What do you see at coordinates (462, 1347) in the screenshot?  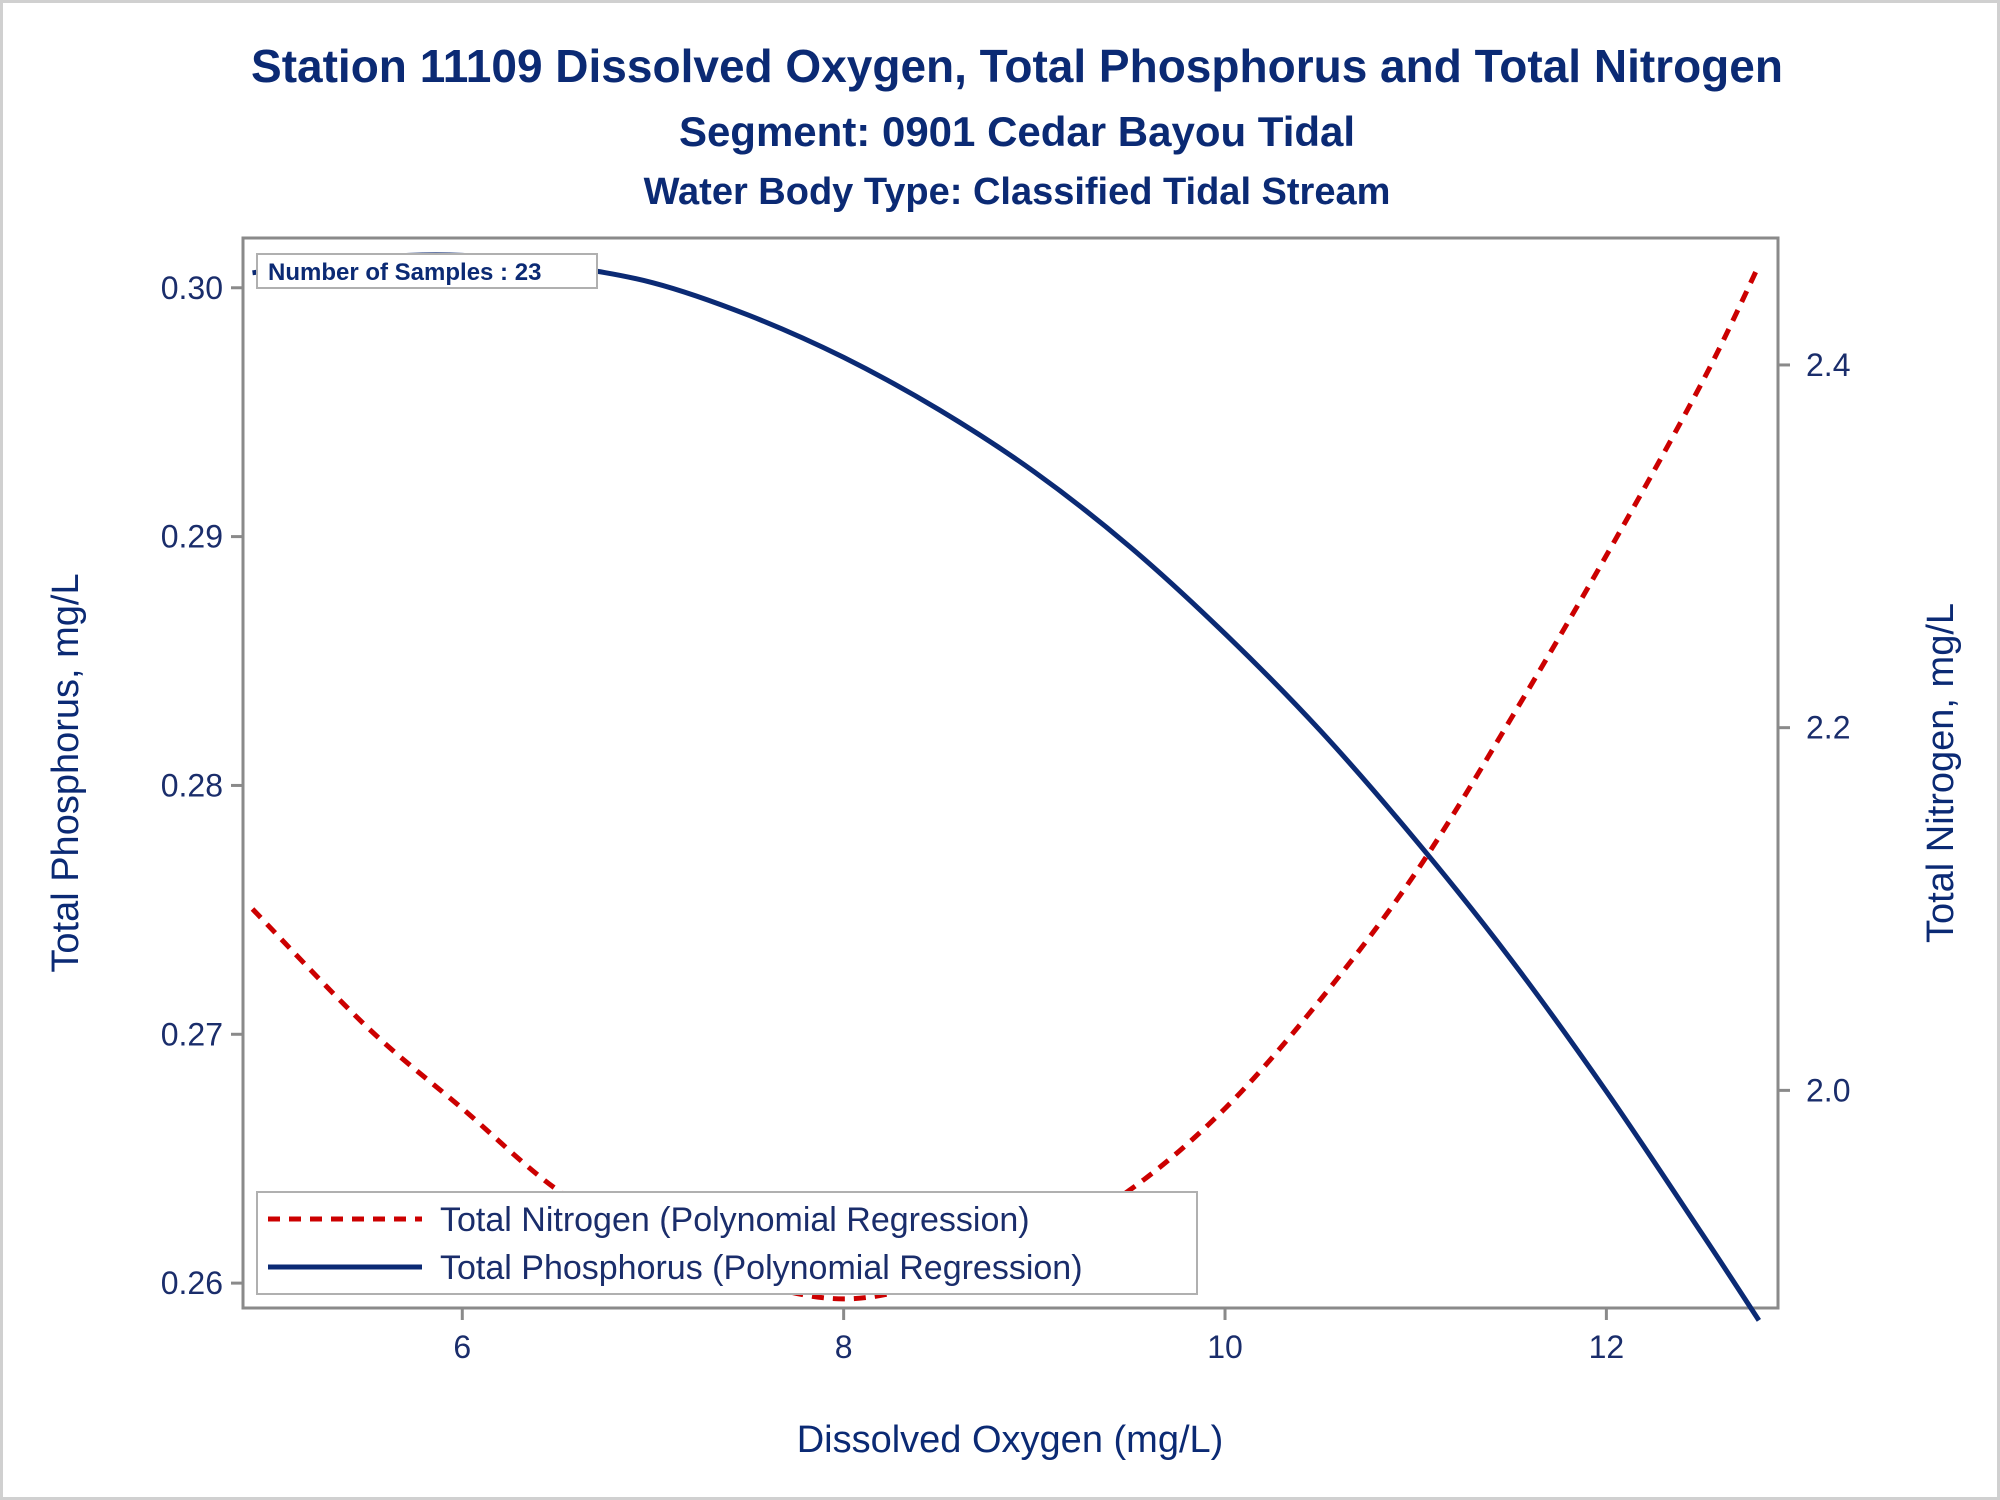 I see `x-tick-label: 6` at bounding box center [462, 1347].